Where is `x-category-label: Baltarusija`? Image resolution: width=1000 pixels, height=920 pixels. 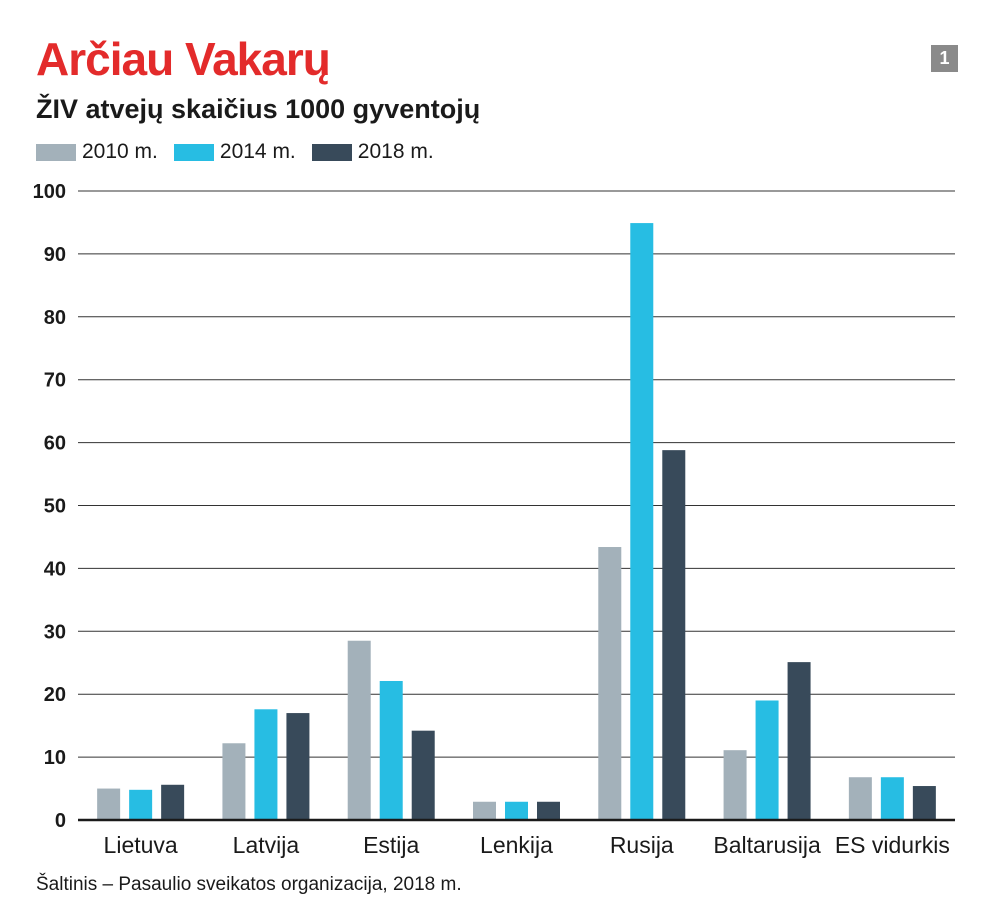 x-category-label: Baltarusija is located at coordinates (767, 845).